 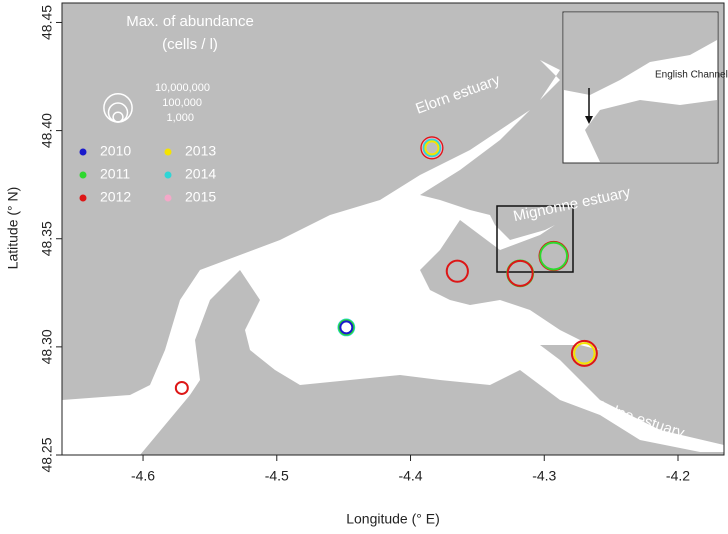 I want to click on size-legend-title: Max. of abundance, so click(x=190, y=21).